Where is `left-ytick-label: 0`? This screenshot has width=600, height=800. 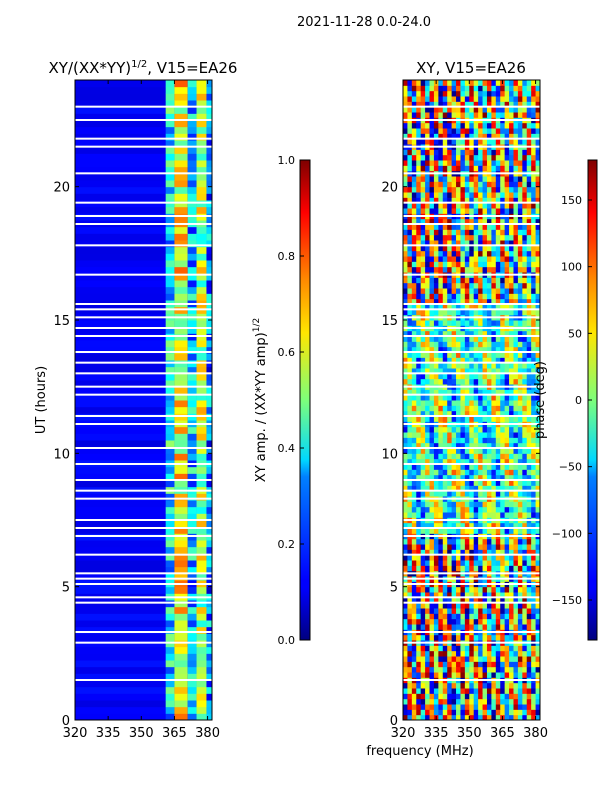
left-ytick-label: 0 is located at coordinates (66, 721).